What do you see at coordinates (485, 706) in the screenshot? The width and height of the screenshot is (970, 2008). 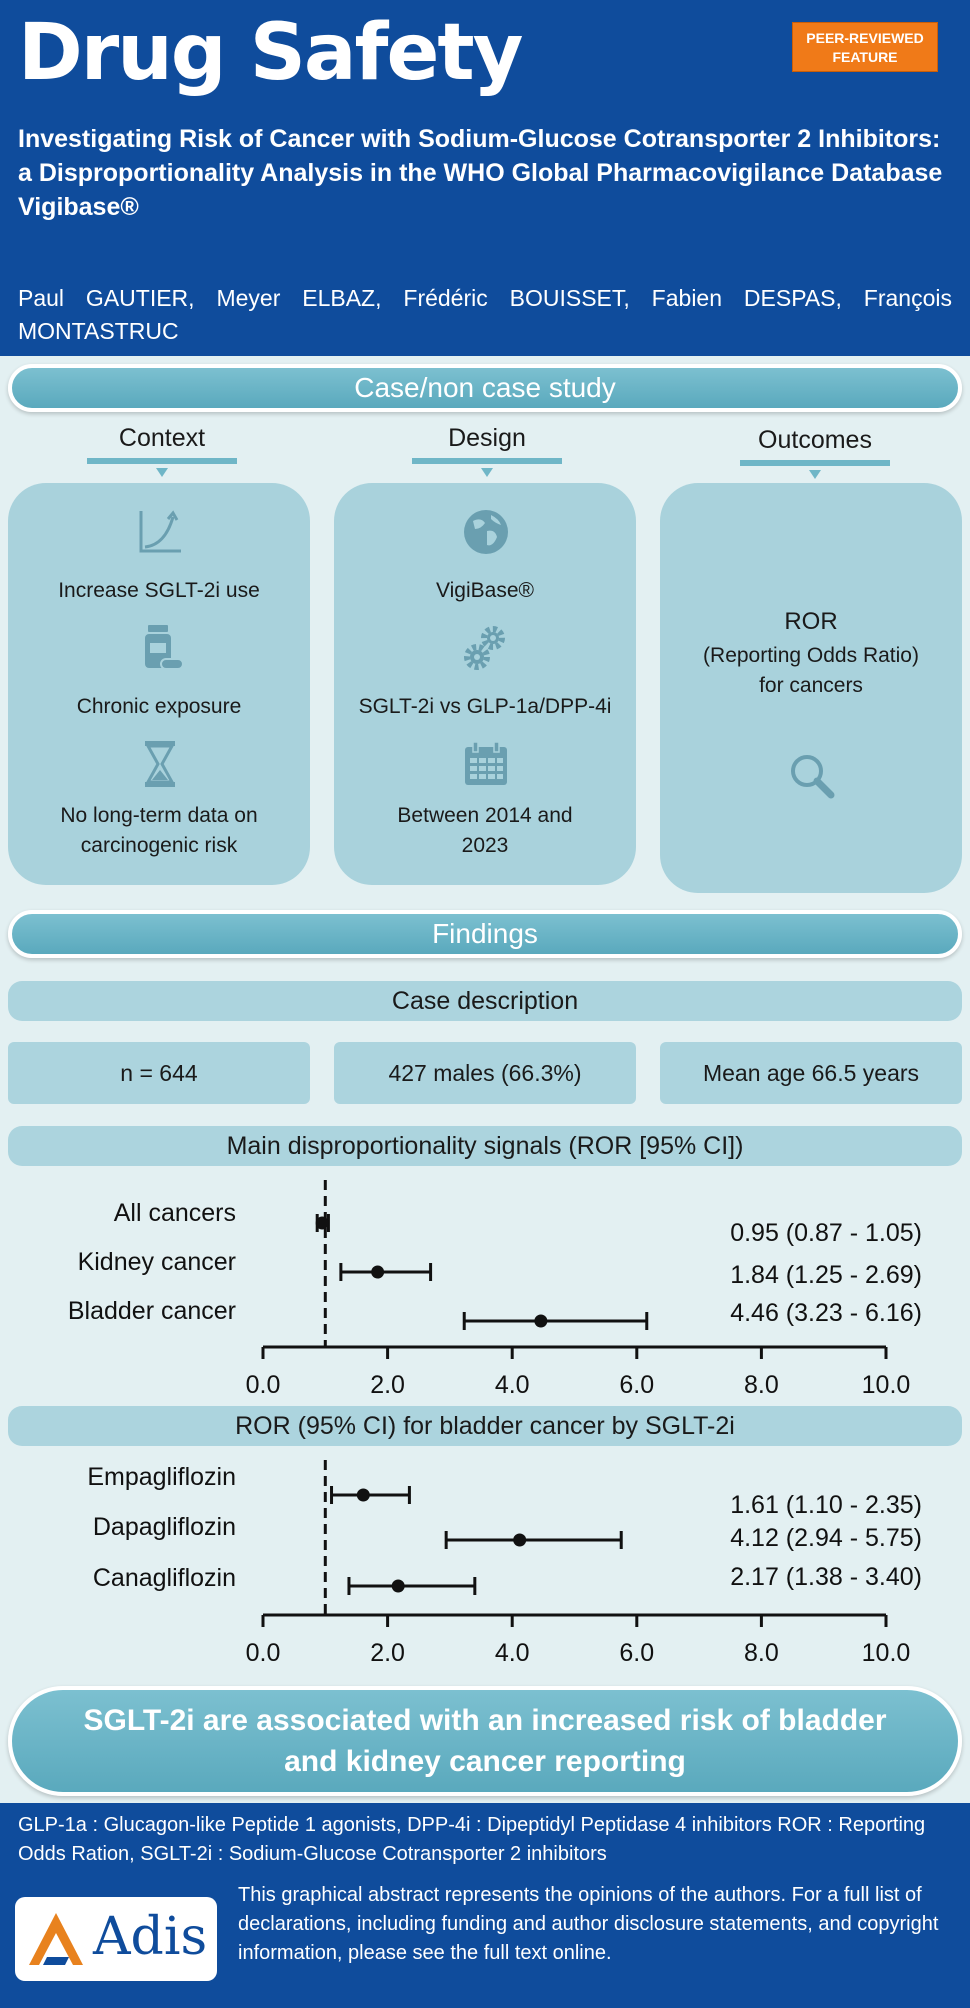 I see `design-item: SGLT-2i vs GLP-1a/DPP-4i` at bounding box center [485, 706].